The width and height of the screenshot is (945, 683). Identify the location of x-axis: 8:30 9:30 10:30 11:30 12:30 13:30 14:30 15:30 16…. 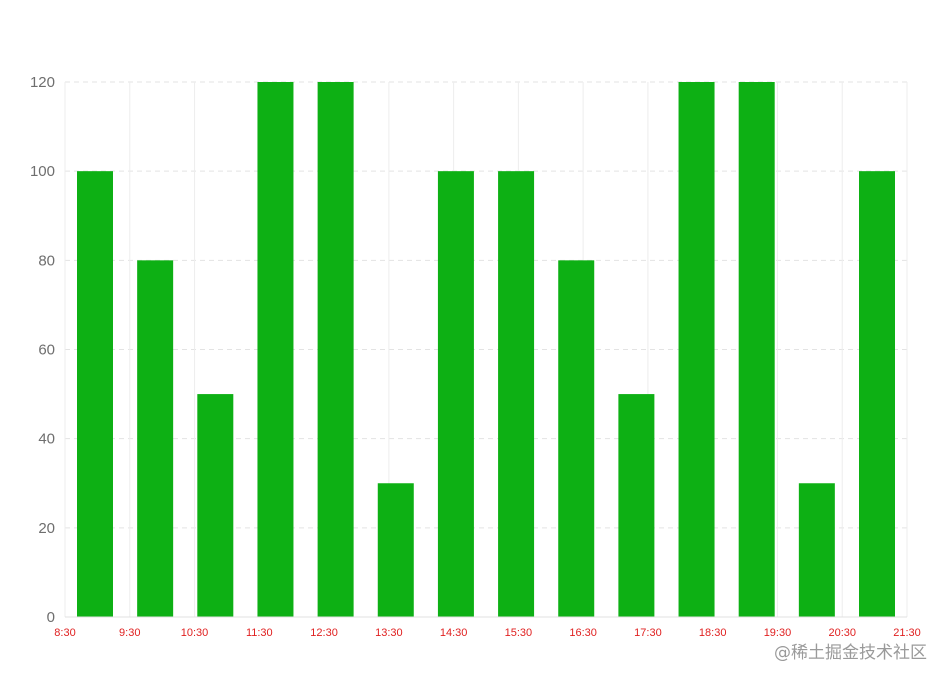
(487, 627).